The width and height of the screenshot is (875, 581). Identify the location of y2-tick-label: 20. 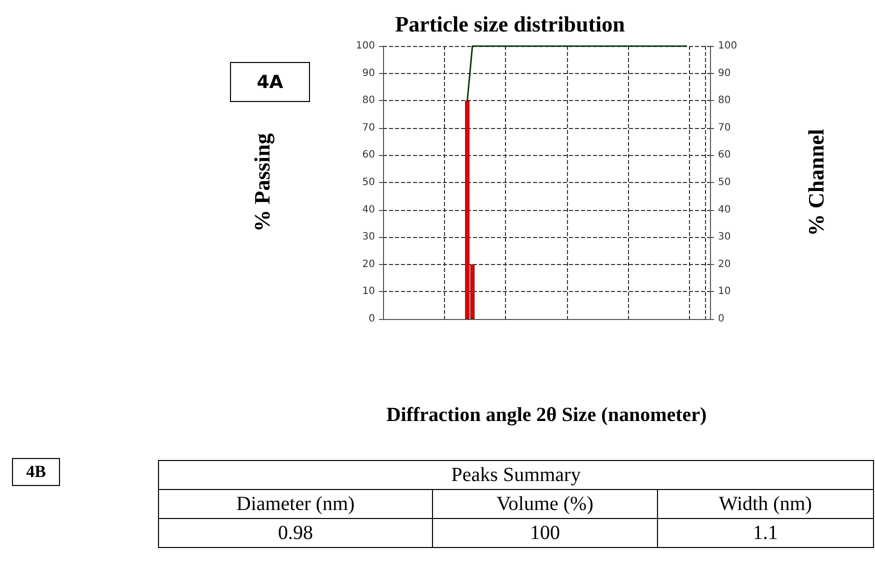
(724, 264).